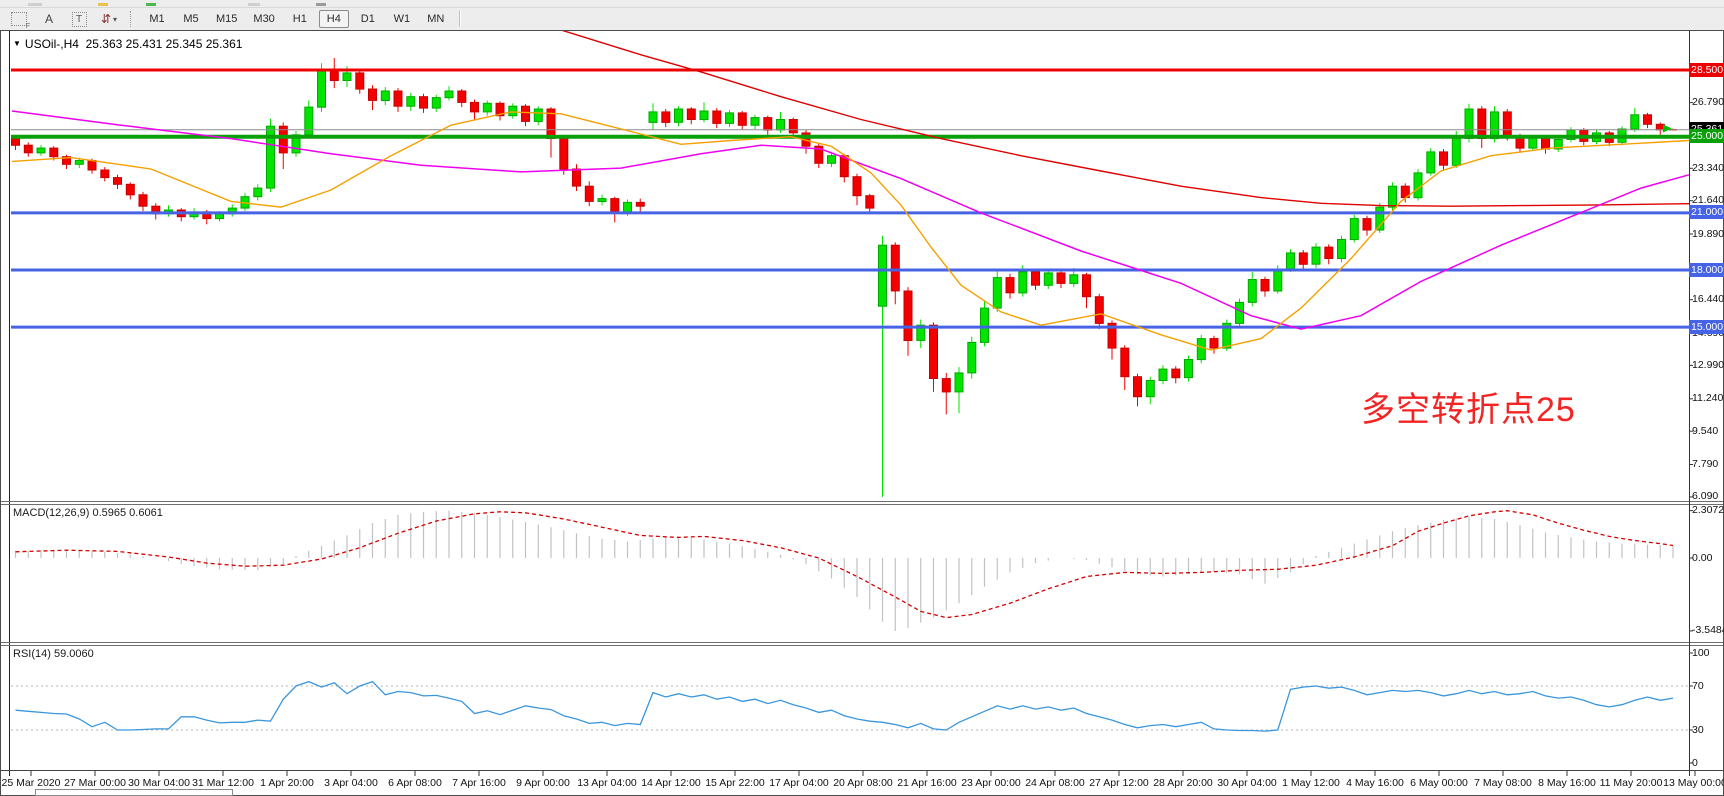 The height and width of the screenshot is (796, 1724). I want to click on timeframe-M5: M5, so click(191, 19).